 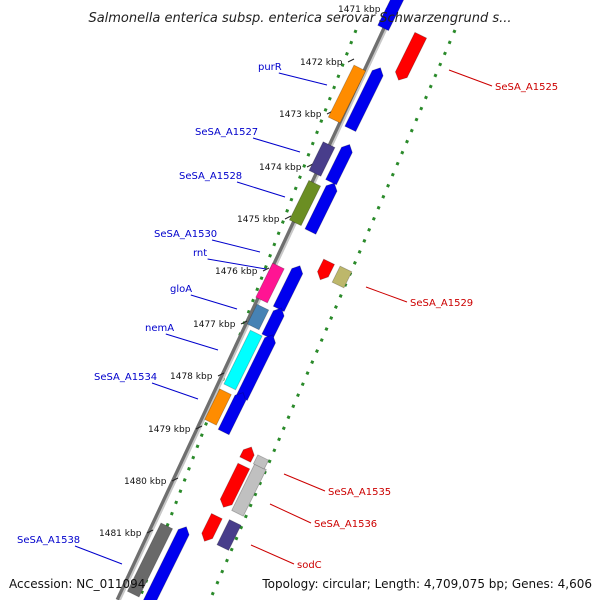 What do you see at coordinates (229, 535) in the screenshot?
I see `gene-block-sodc` at bounding box center [229, 535].